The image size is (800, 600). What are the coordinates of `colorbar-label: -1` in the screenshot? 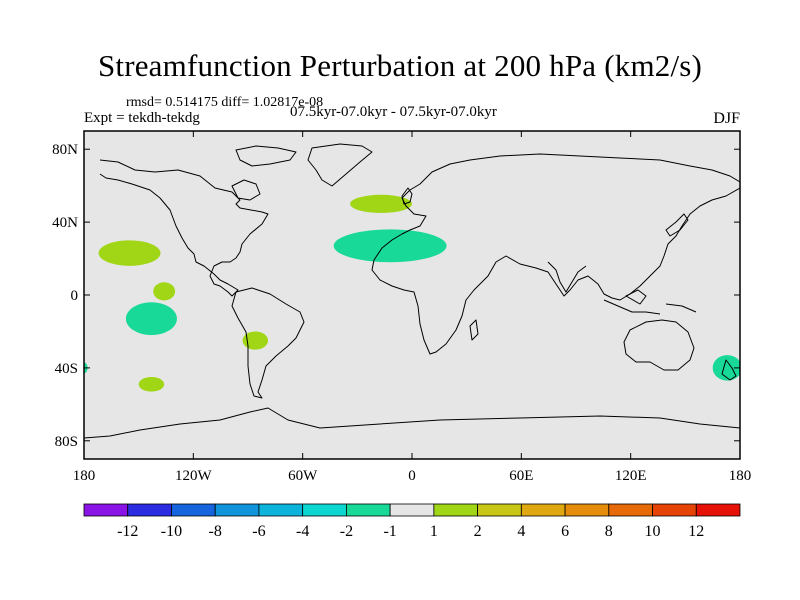 It's located at (389, 531).